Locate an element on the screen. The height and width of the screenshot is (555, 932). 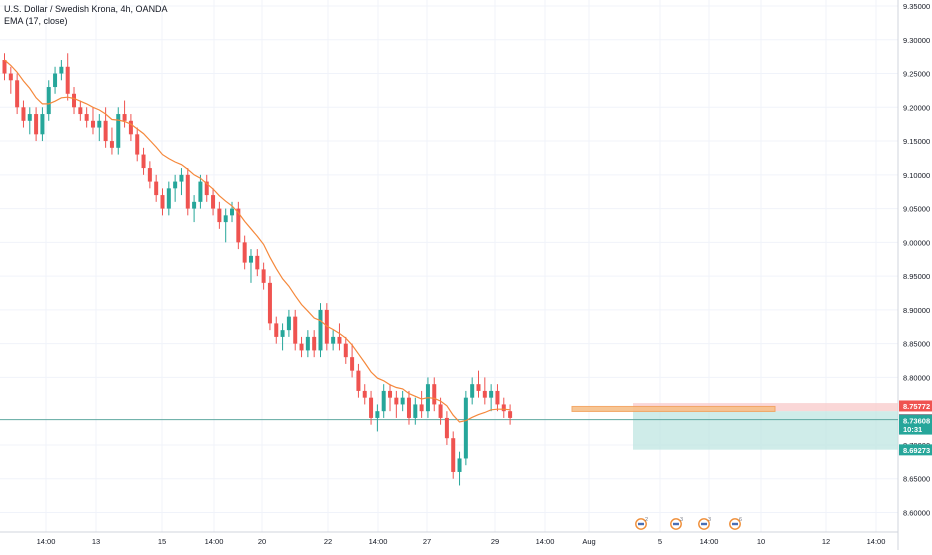
entry-box is located at coordinates (673, 408).